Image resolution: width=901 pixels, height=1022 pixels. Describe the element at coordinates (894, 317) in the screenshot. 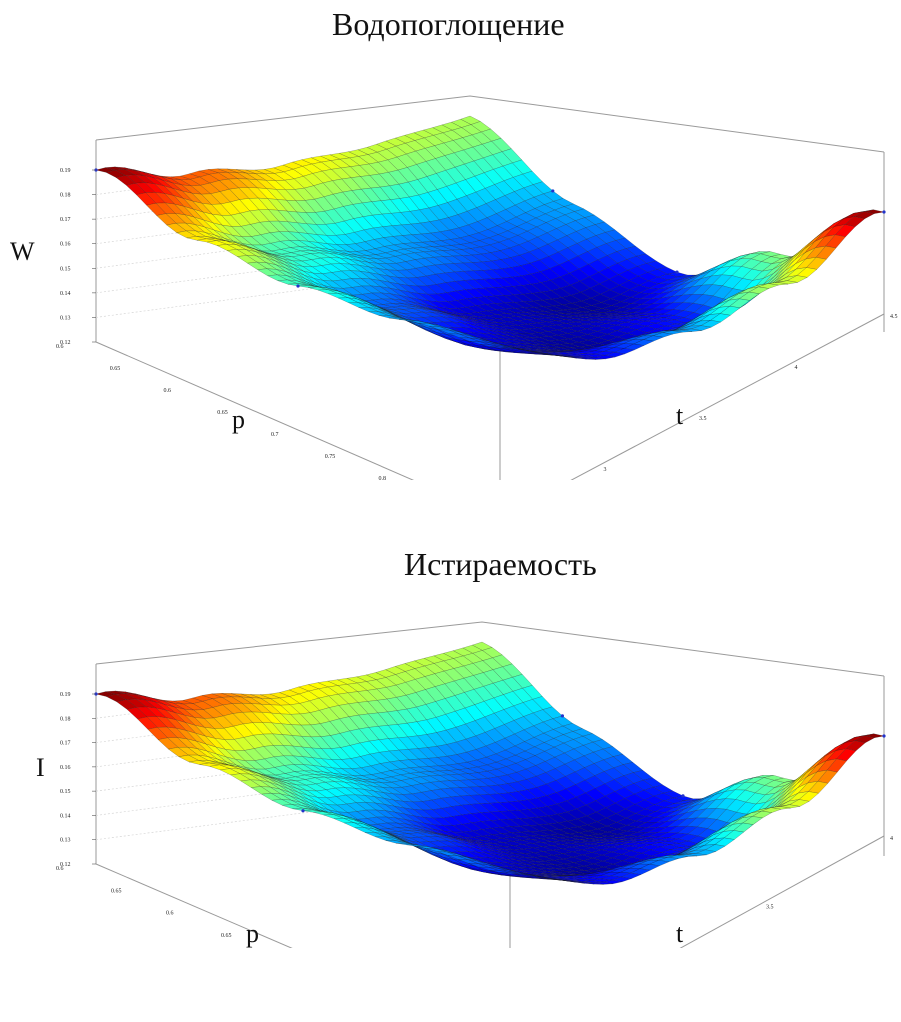

I see `t-tick-label: 4.5` at that location.